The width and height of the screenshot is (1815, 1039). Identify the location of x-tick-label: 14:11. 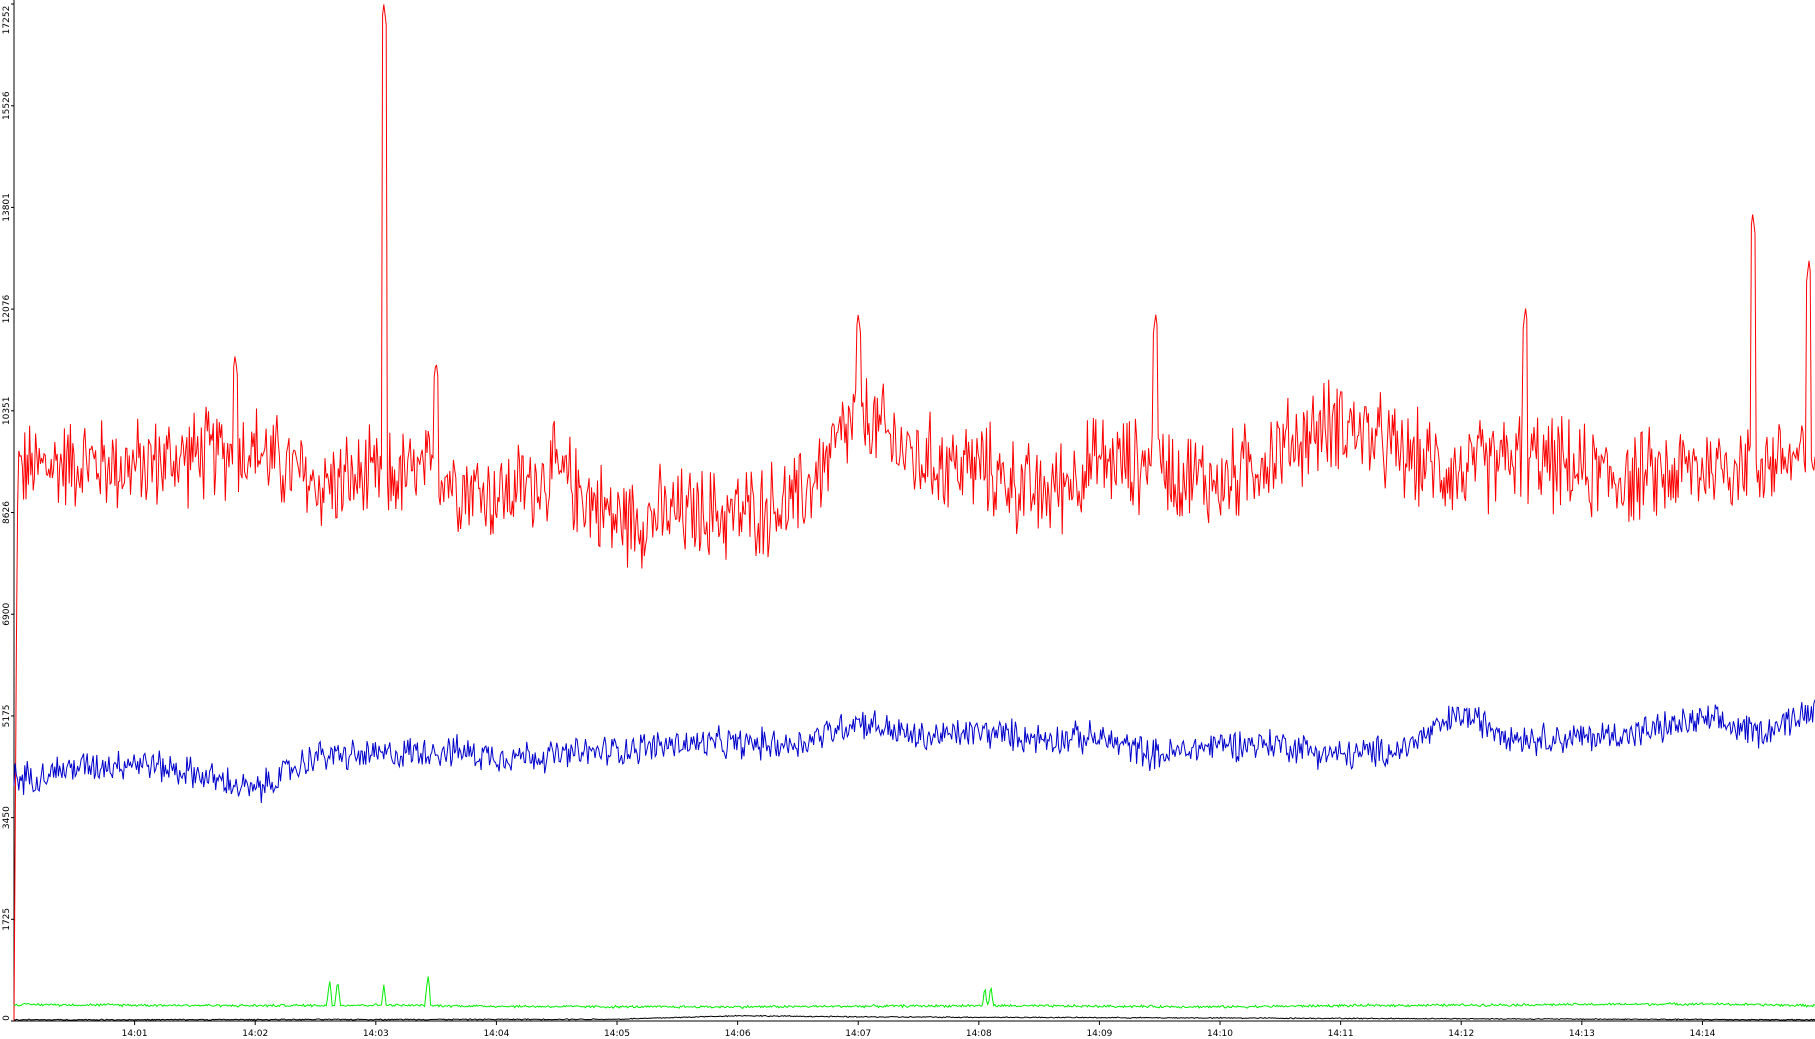
(1341, 1034).